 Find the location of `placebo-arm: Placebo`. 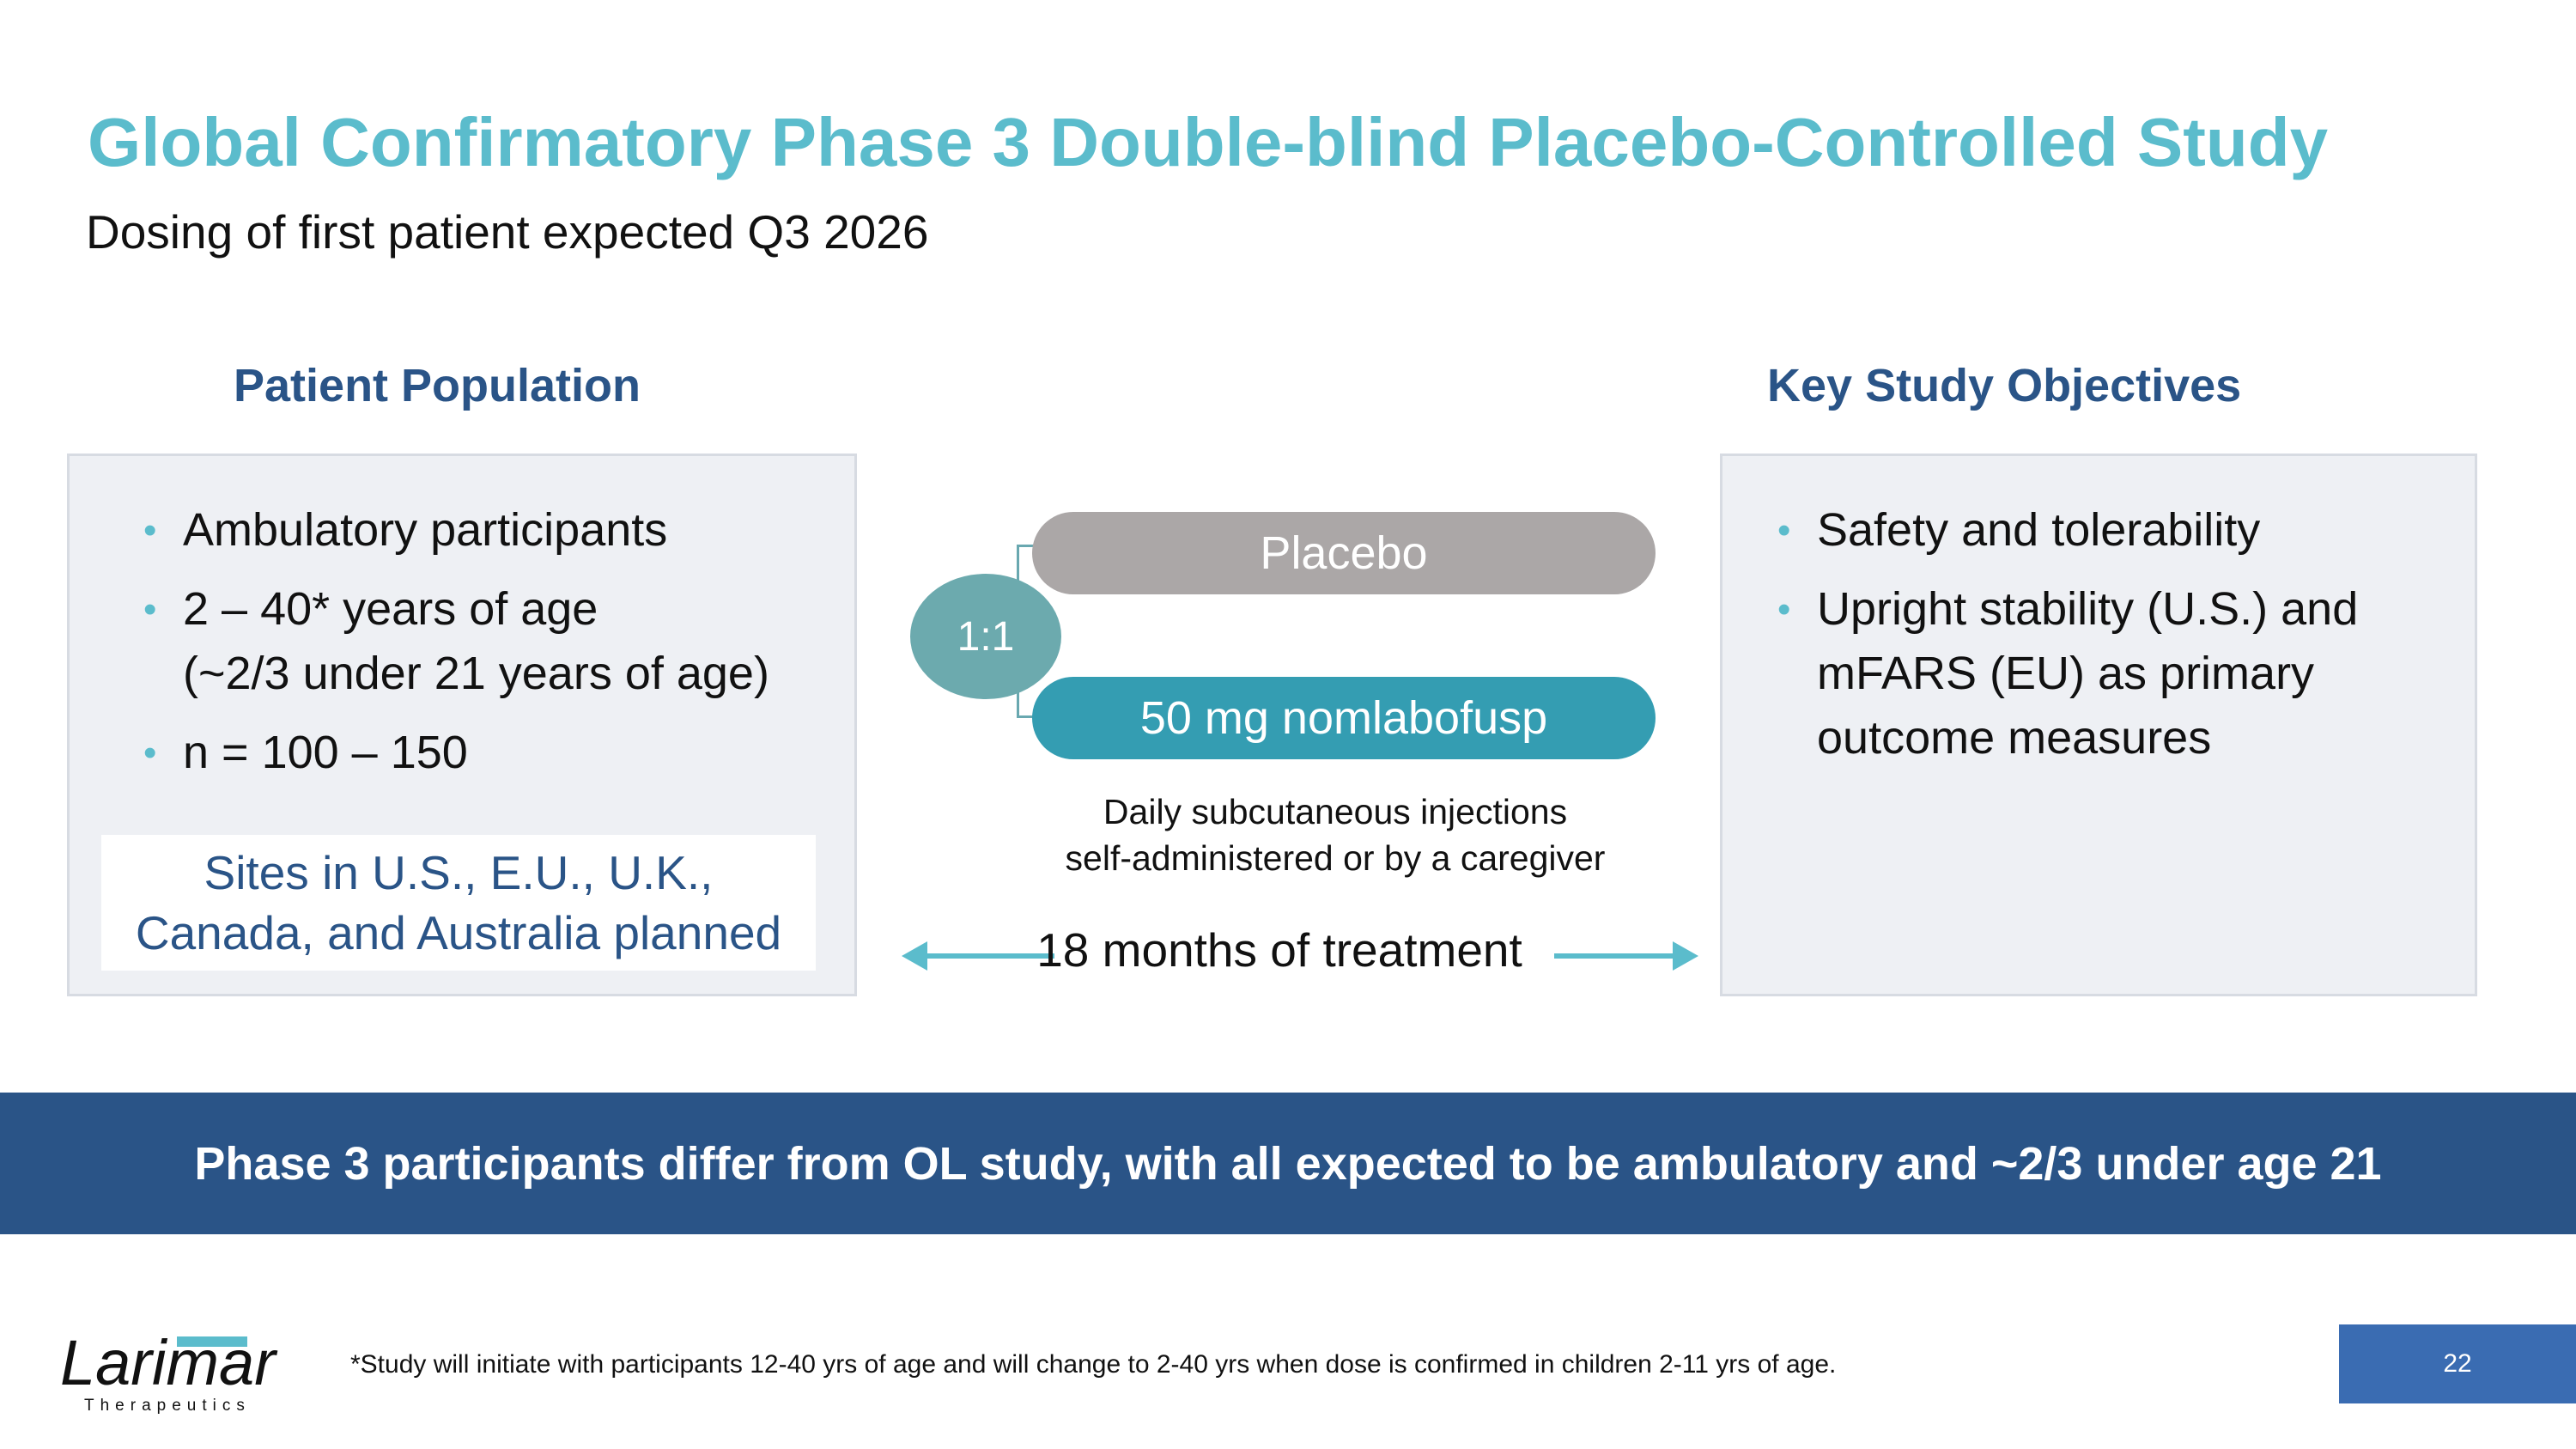

placebo-arm: Placebo is located at coordinates (1344, 553).